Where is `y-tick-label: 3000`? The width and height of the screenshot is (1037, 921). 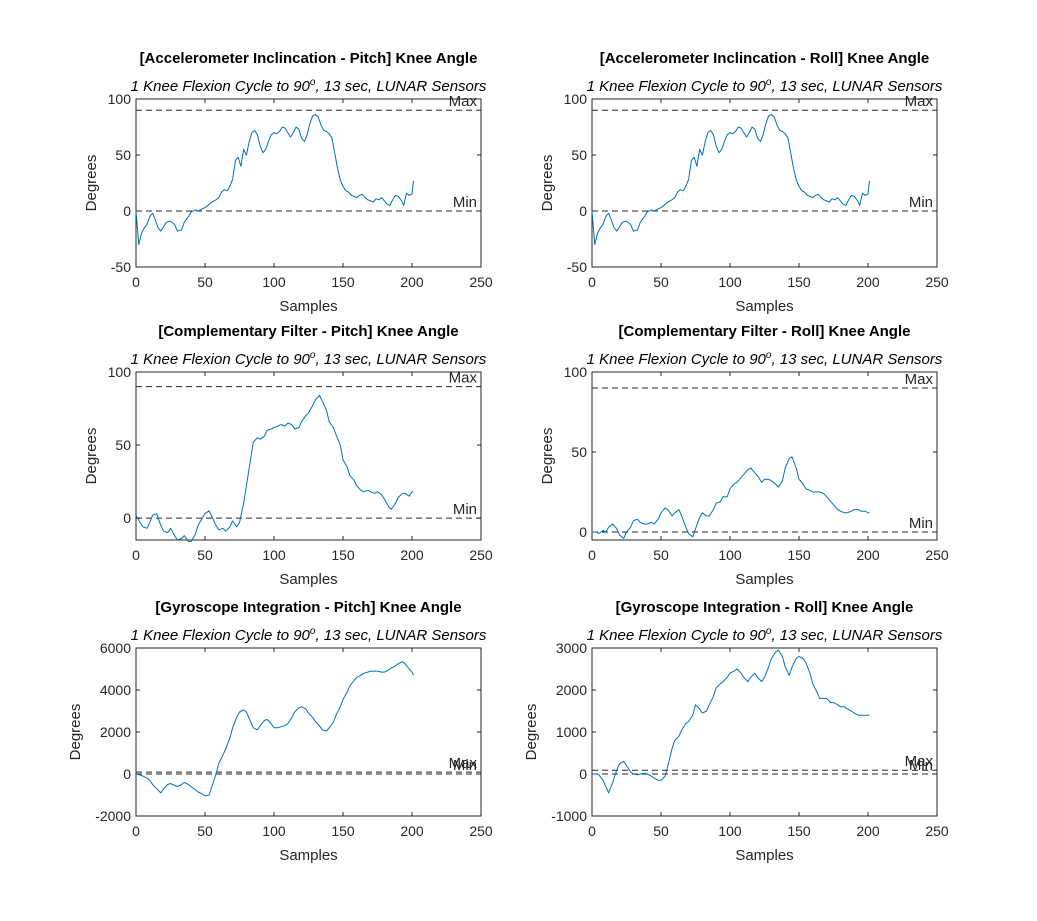 y-tick-label: 3000 is located at coordinates (571, 648).